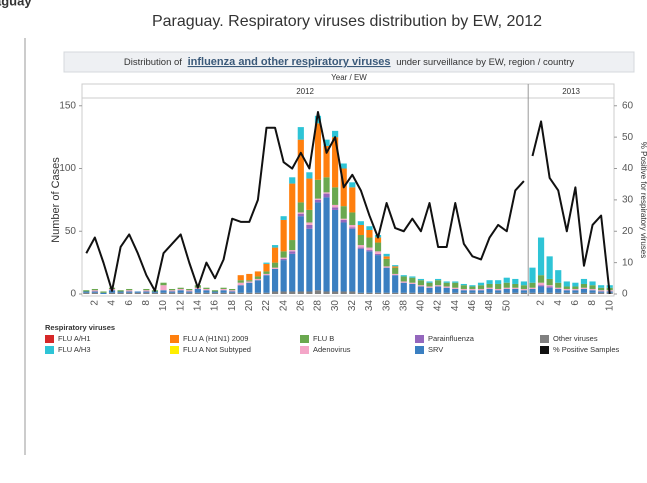 This screenshot has height=483, width=647. What do you see at coordinates (249, 306) in the screenshot?
I see `x-tick-label: 20` at bounding box center [249, 306].